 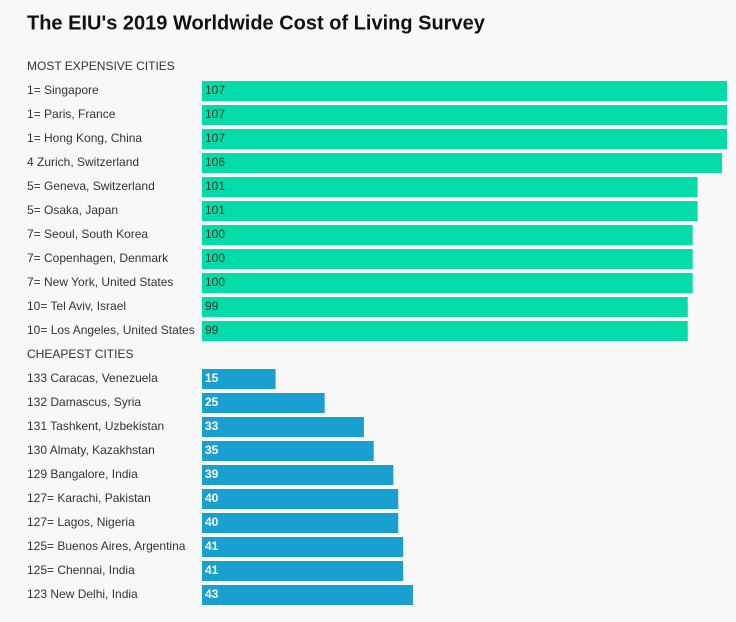 What do you see at coordinates (101, 66) in the screenshot?
I see `group-header: MOST EXPENSIVE CITIES` at bounding box center [101, 66].